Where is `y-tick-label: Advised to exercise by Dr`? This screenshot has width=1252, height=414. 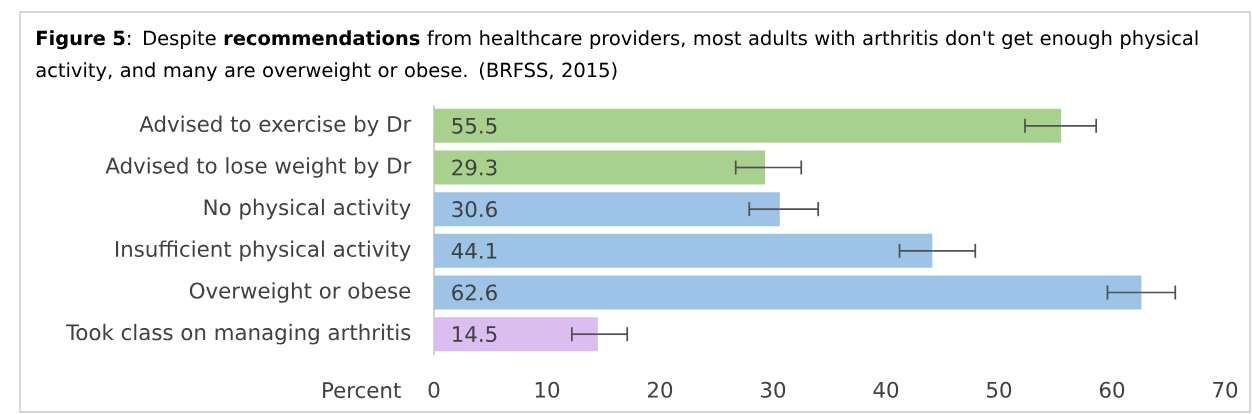 y-tick-label: Advised to exercise by Dr is located at coordinates (275, 126).